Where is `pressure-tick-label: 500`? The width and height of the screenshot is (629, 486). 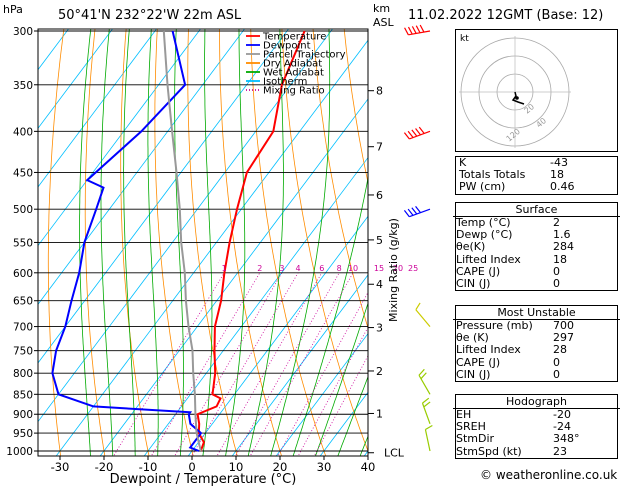
pressure-tick-label: 500 is located at coordinates (23, 210).